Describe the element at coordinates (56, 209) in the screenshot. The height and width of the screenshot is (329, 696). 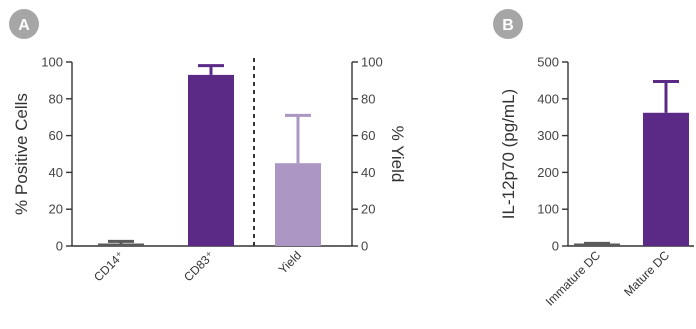
I see `panel-a-left-tick-label: 20` at that location.